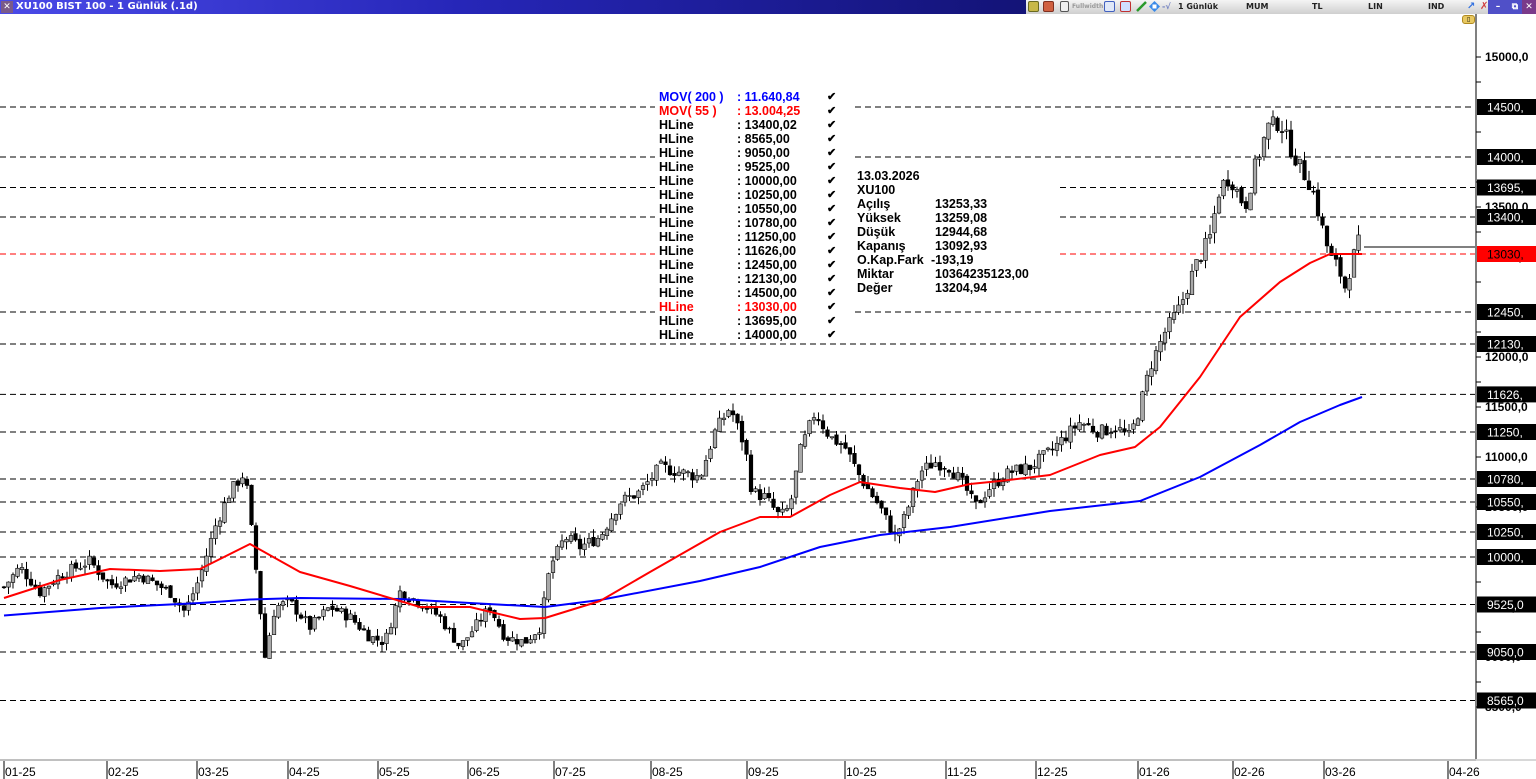  What do you see at coordinates (1088, 6) in the screenshot?
I see `fullwidth-label: Fullwidth` at bounding box center [1088, 6].